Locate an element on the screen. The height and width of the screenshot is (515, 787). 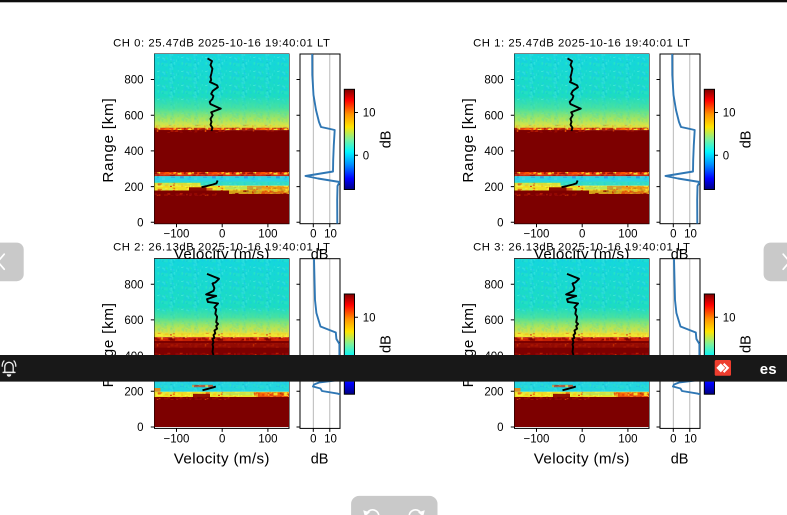
svg-text: es is located at coordinates (768, 369).